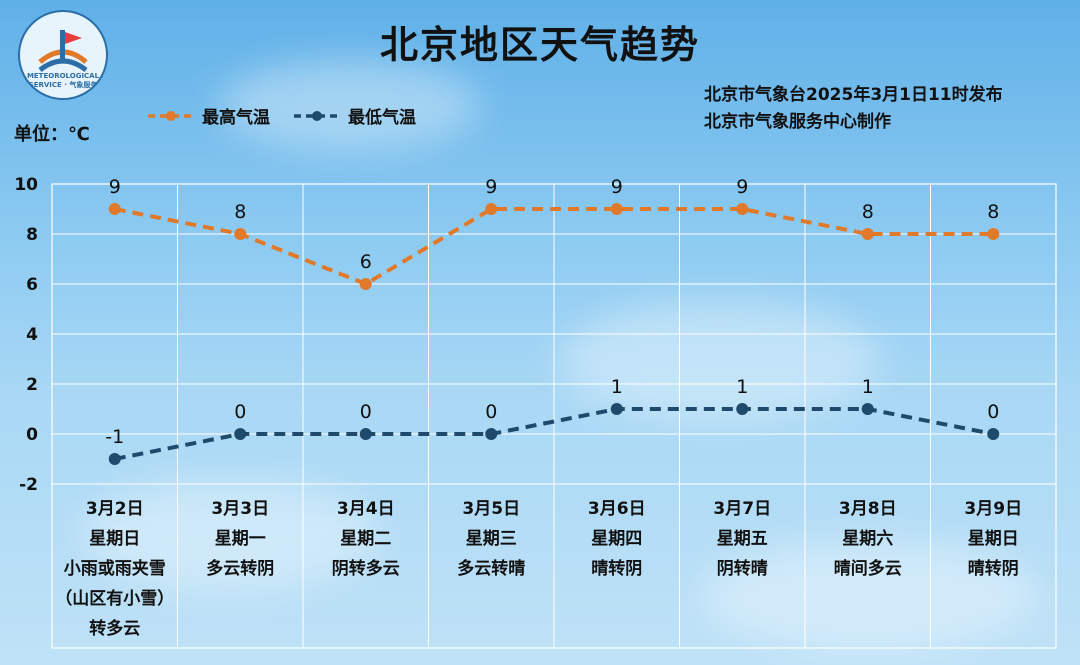 The height and width of the screenshot is (665, 1080). Describe the element at coordinates (993, 212) in the screenshot. I see `series-0-label-7: 8` at that location.